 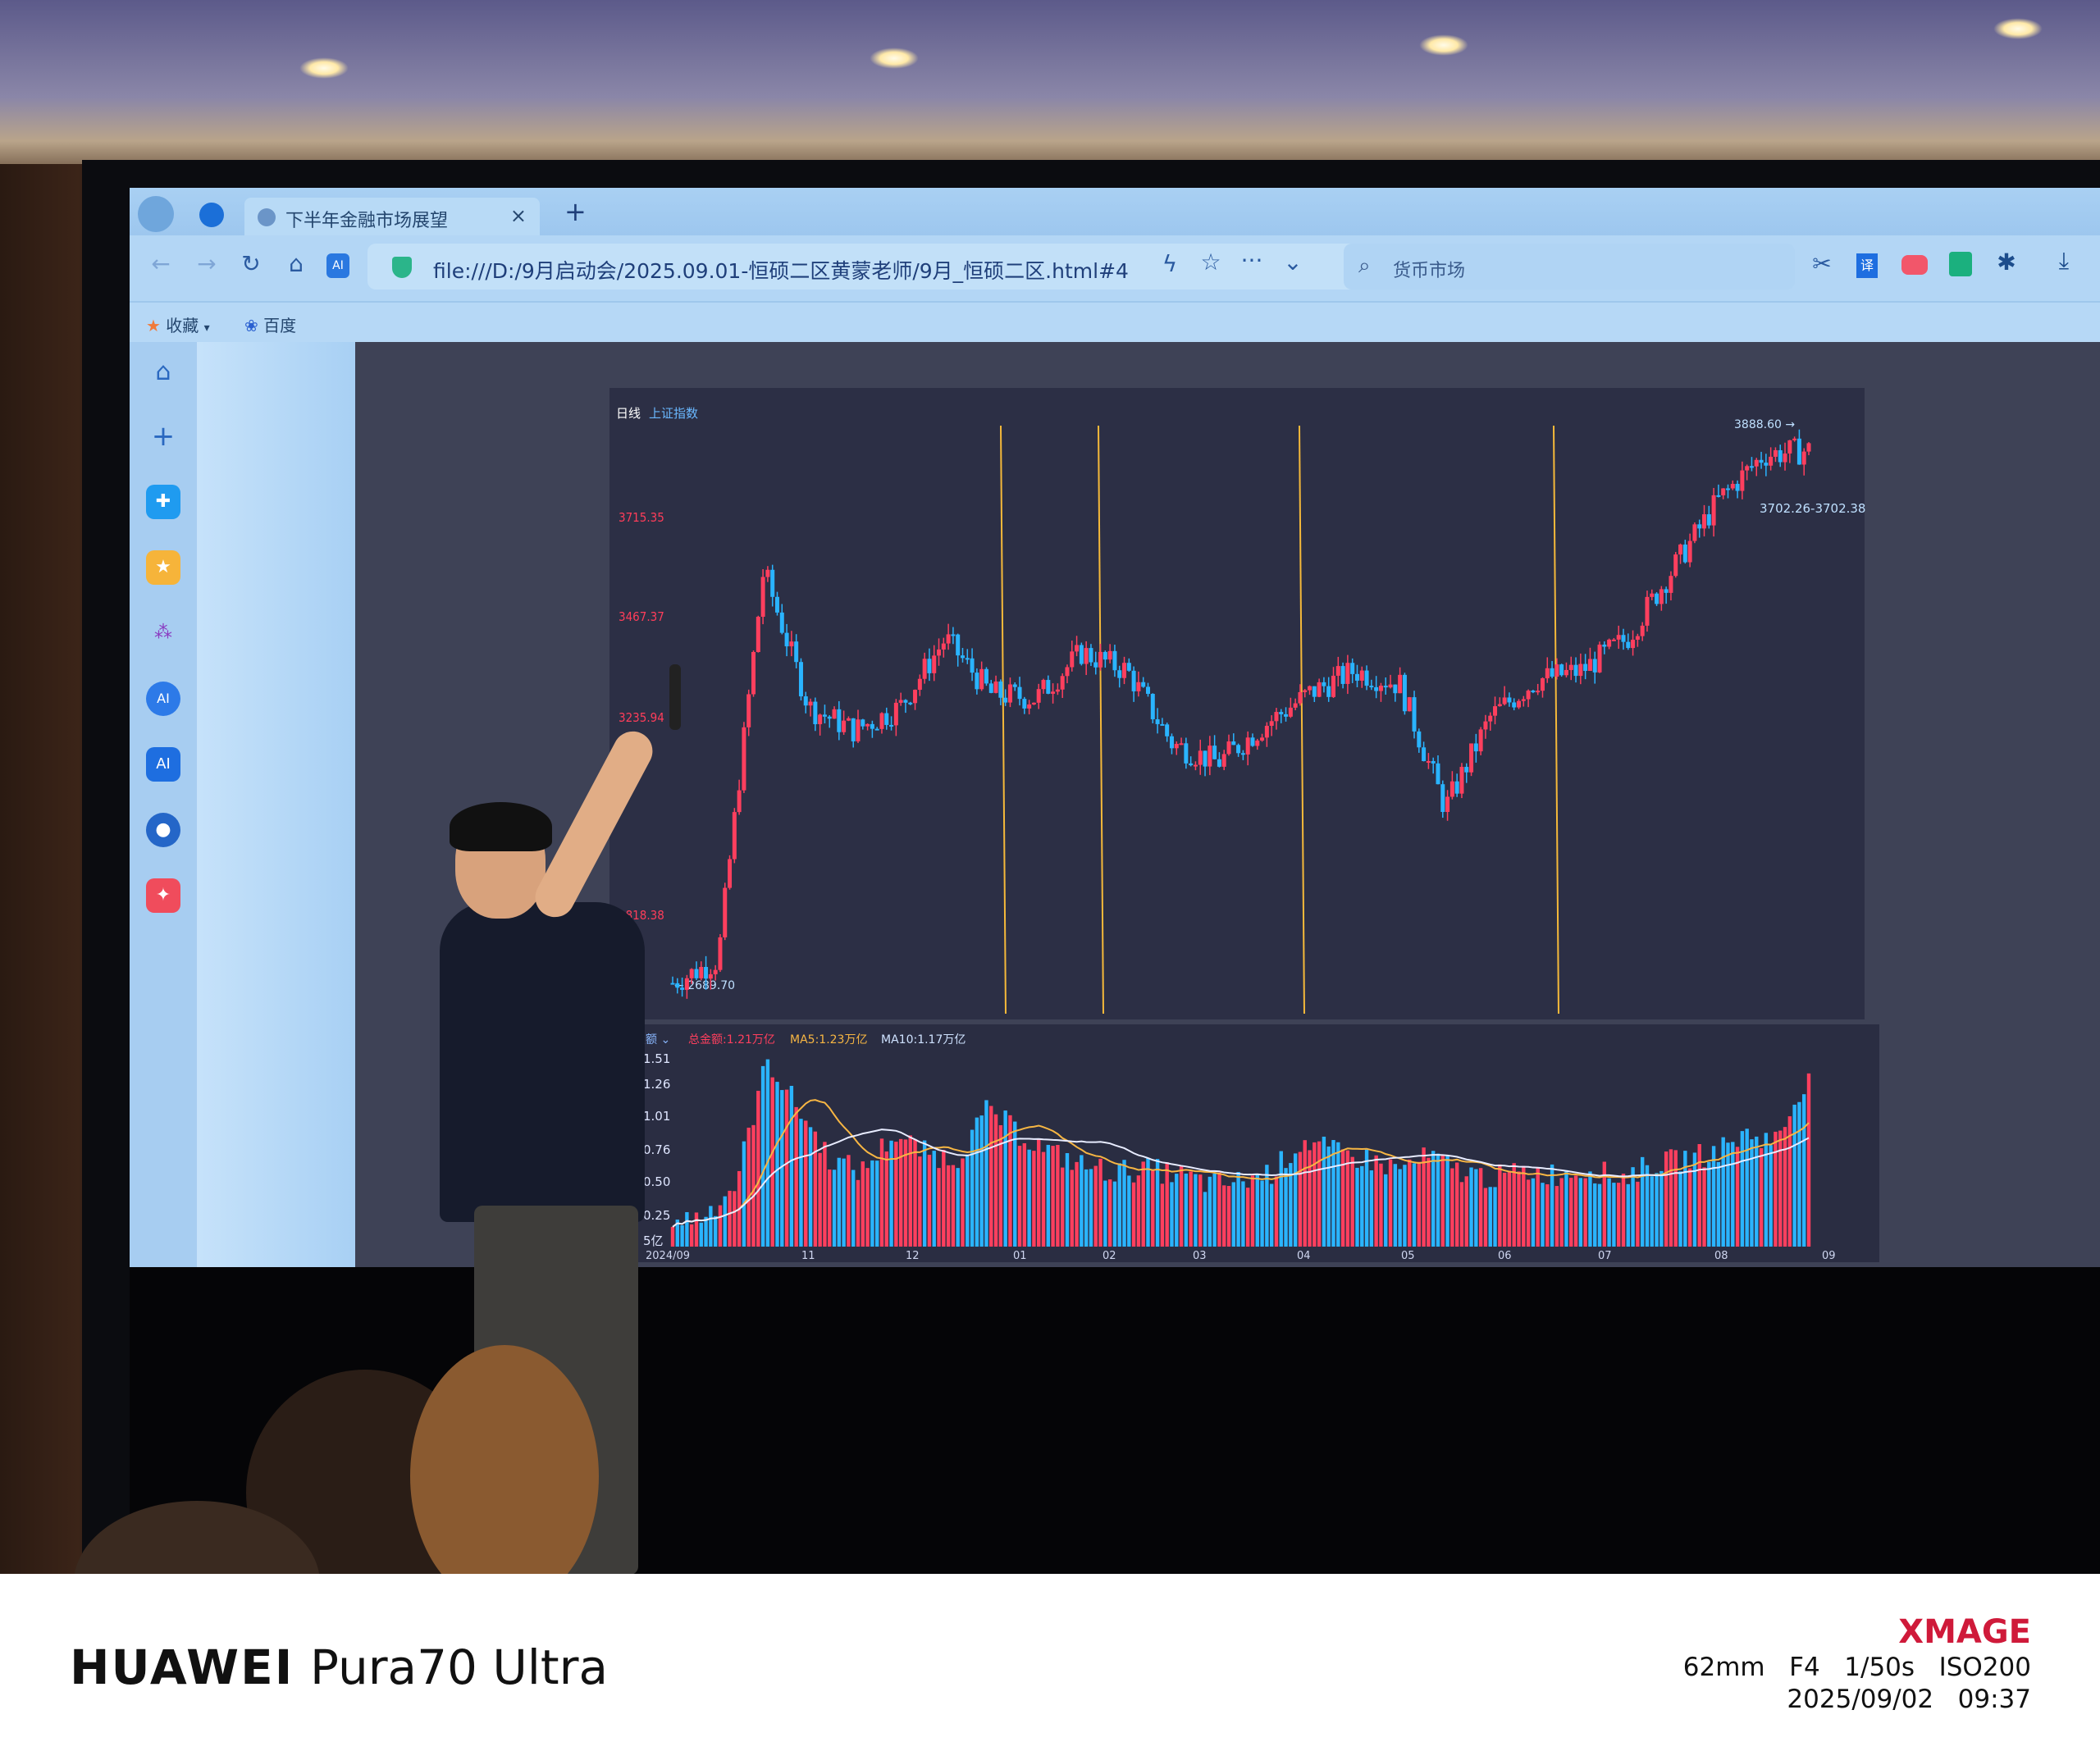 What do you see at coordinates (674, 413) in the screenshot?
I see `chart-index-name: 上证指数` at bounding box center [674, 413].